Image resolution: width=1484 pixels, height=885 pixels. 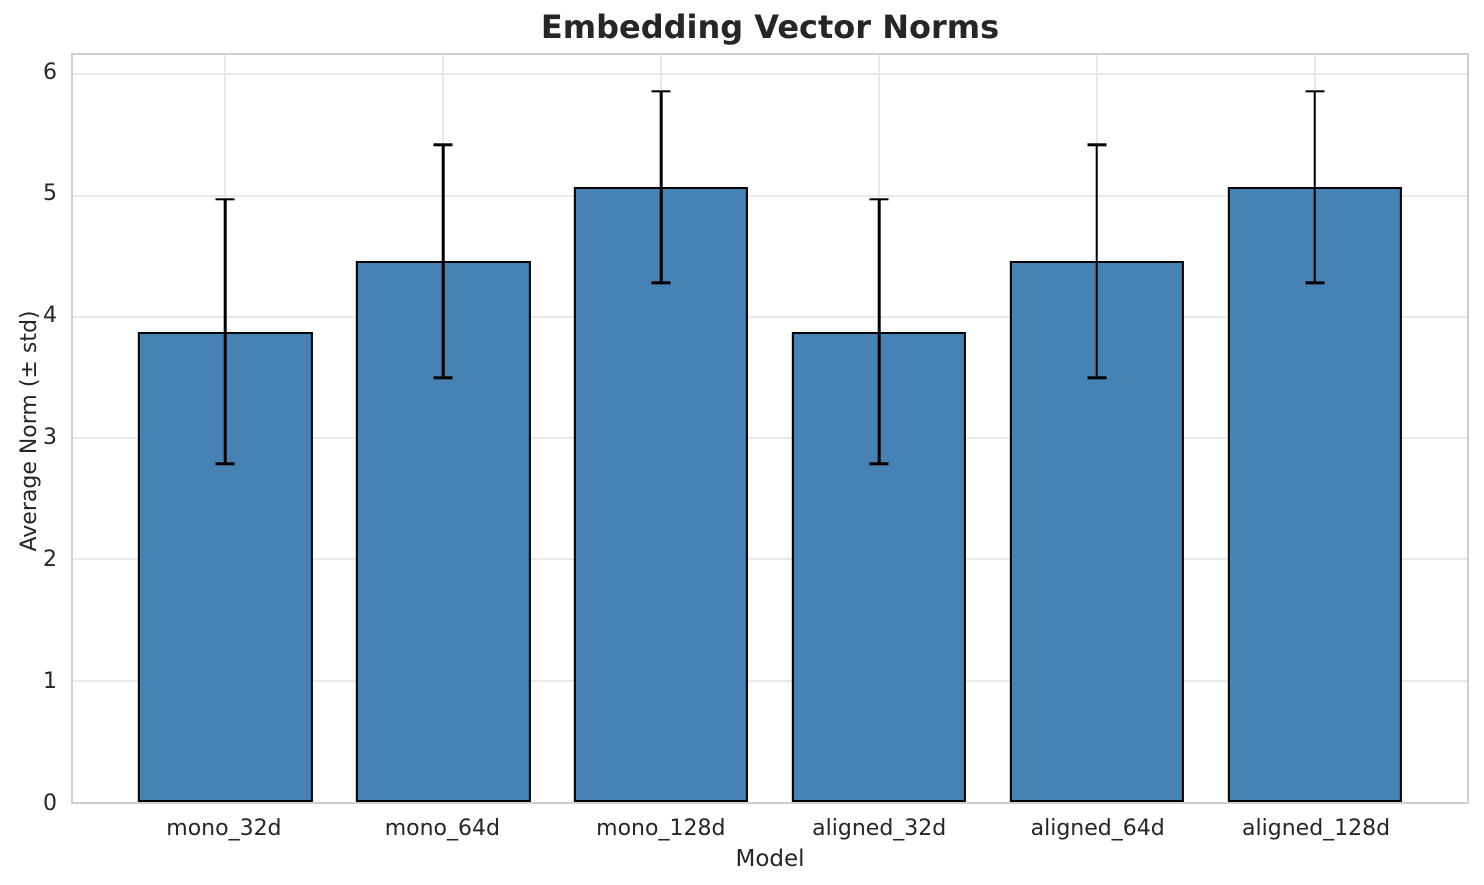 I want to click on y-tick-label: 6, so click(x=50, y=72).